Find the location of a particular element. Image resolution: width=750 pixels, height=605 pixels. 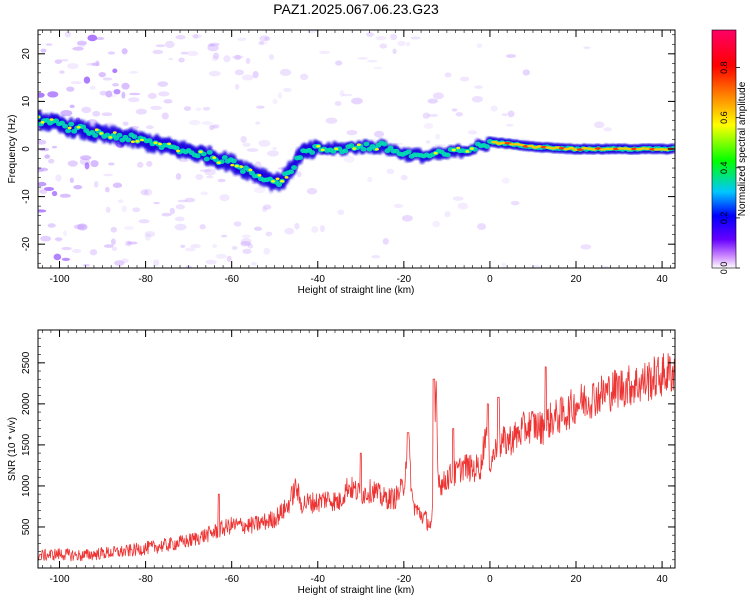

snr-ylabel: SNR (10 * v/v) is located at coordinates (12, 449).